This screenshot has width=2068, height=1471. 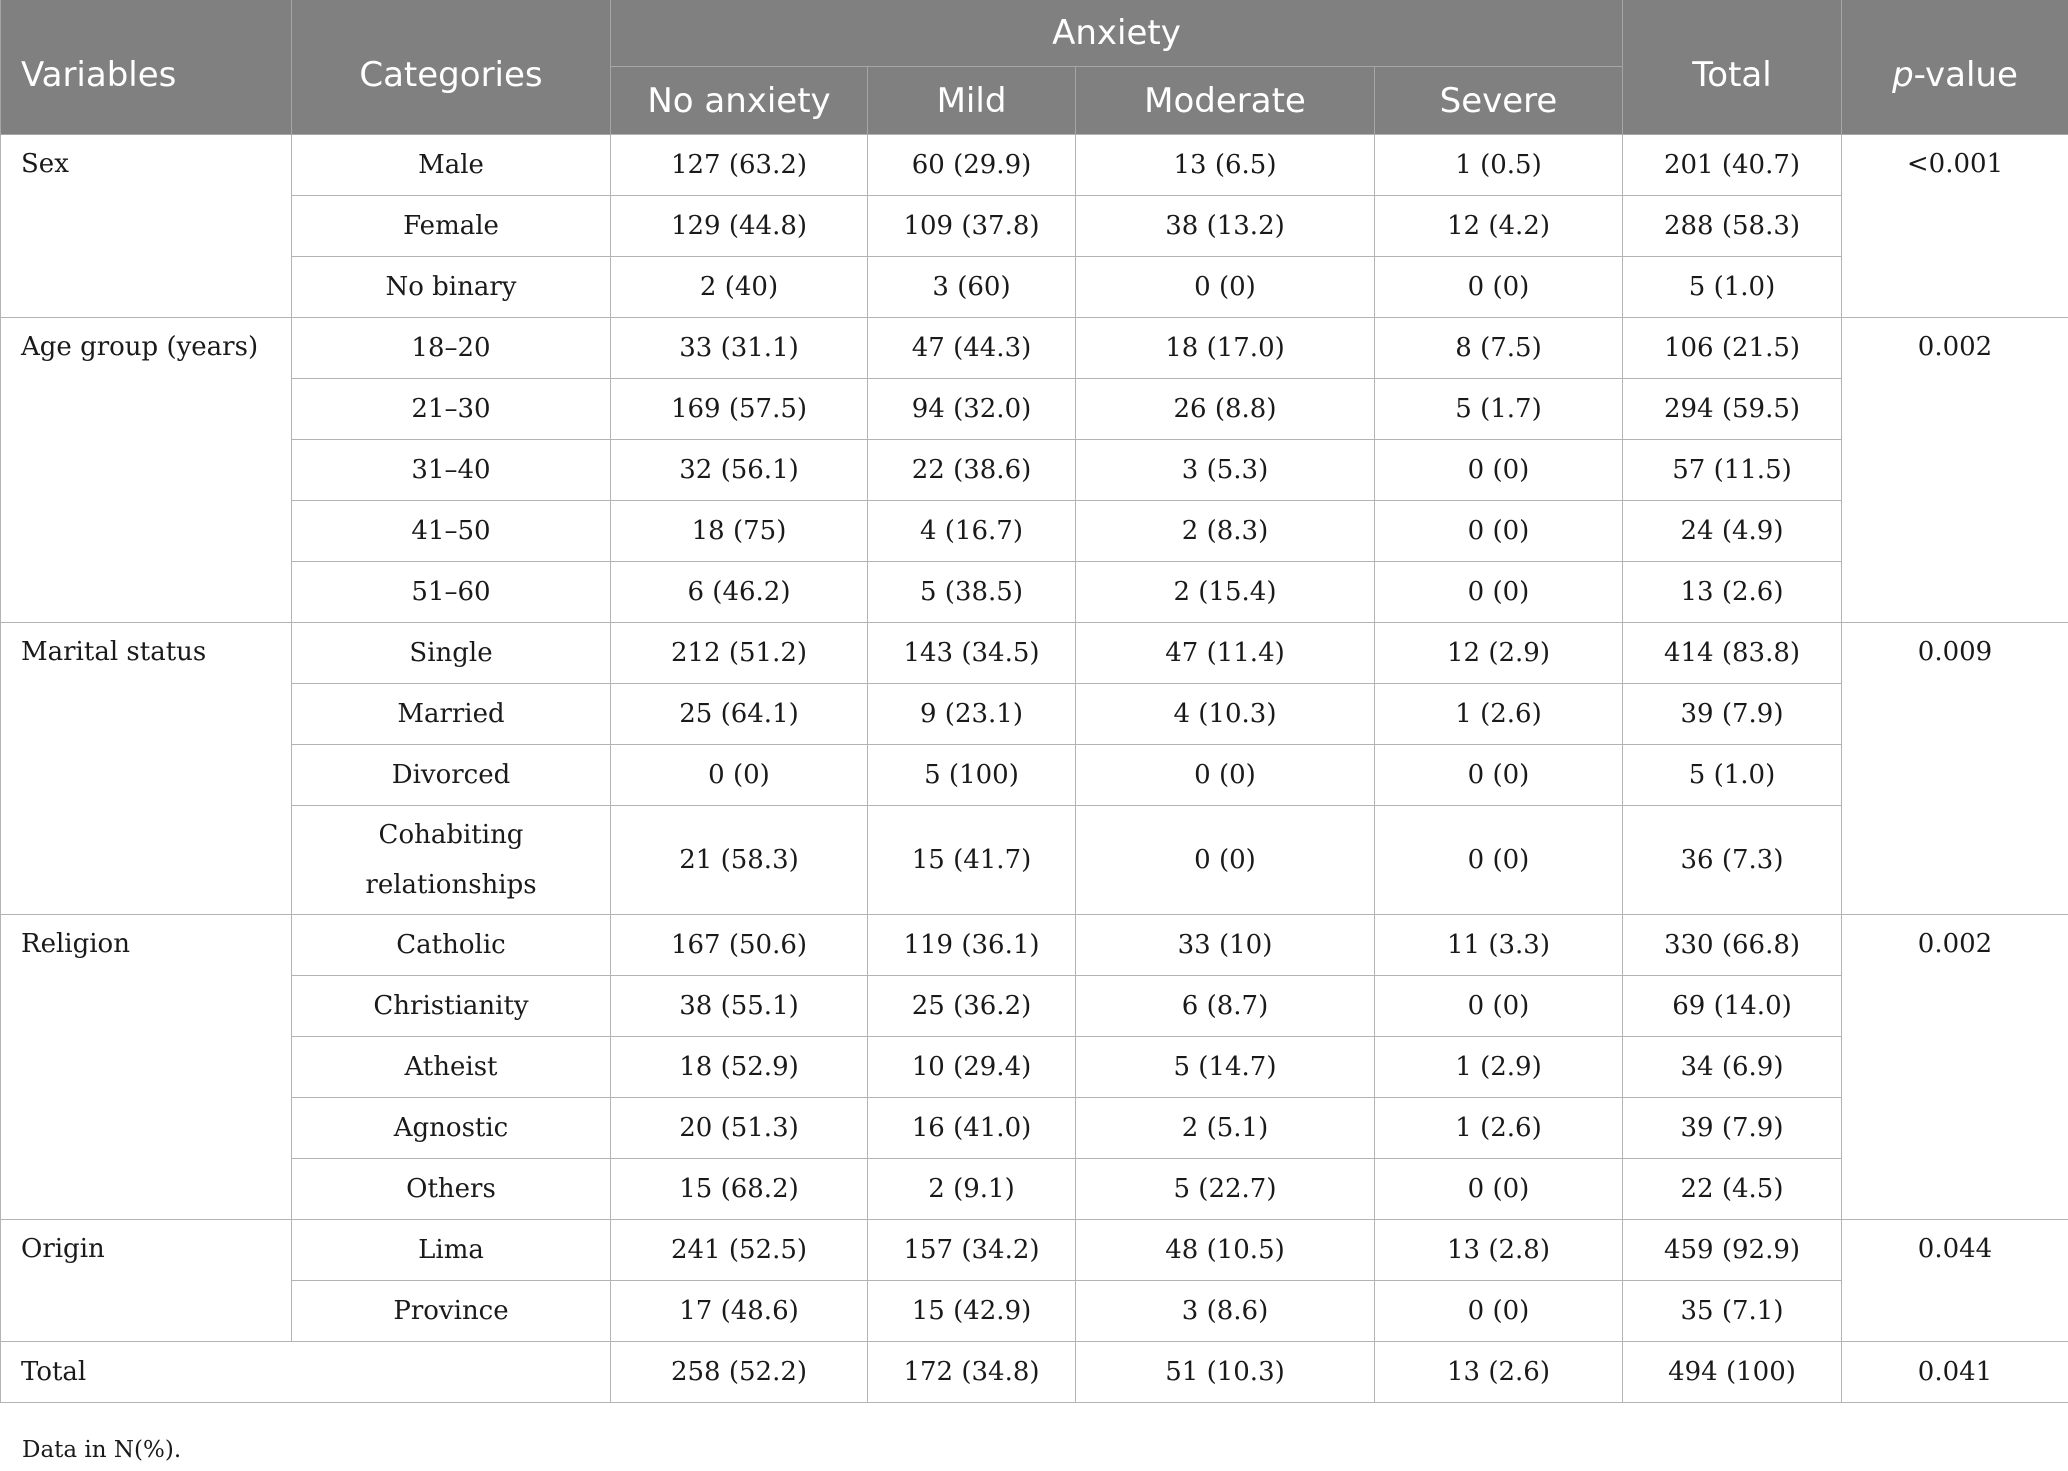 I want to click on mild-cell: 10 (29.4), so click(x=971, y=1067).